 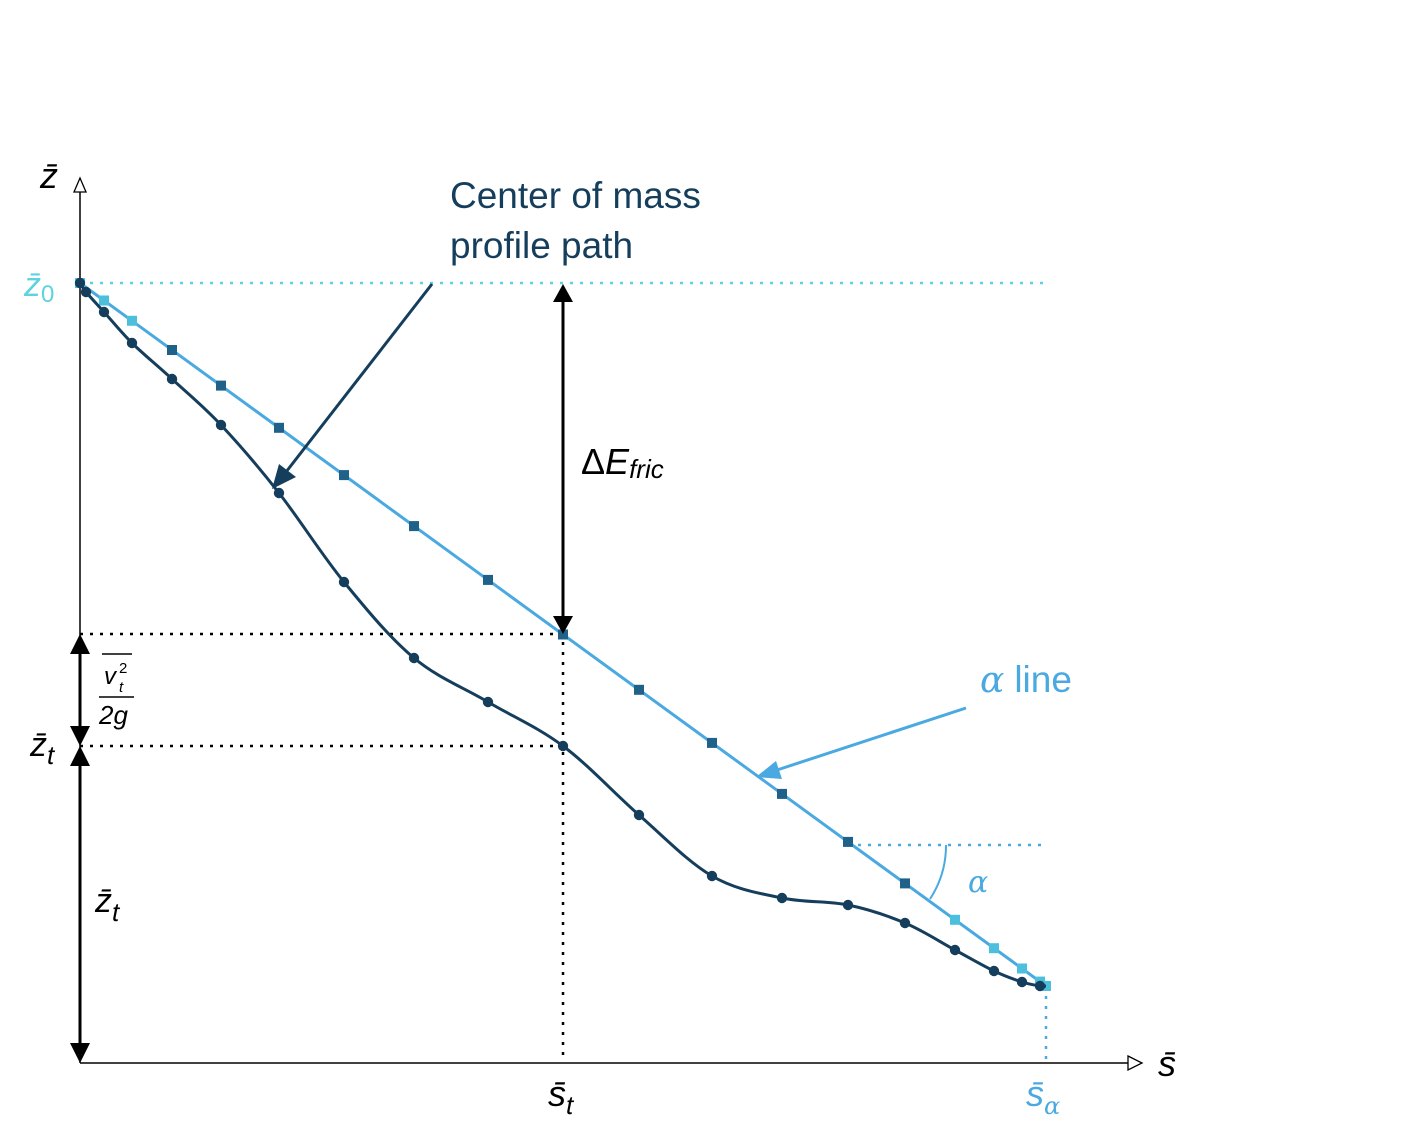 I want to click on z-axis-arrowhead, so click(x=80, y=184).